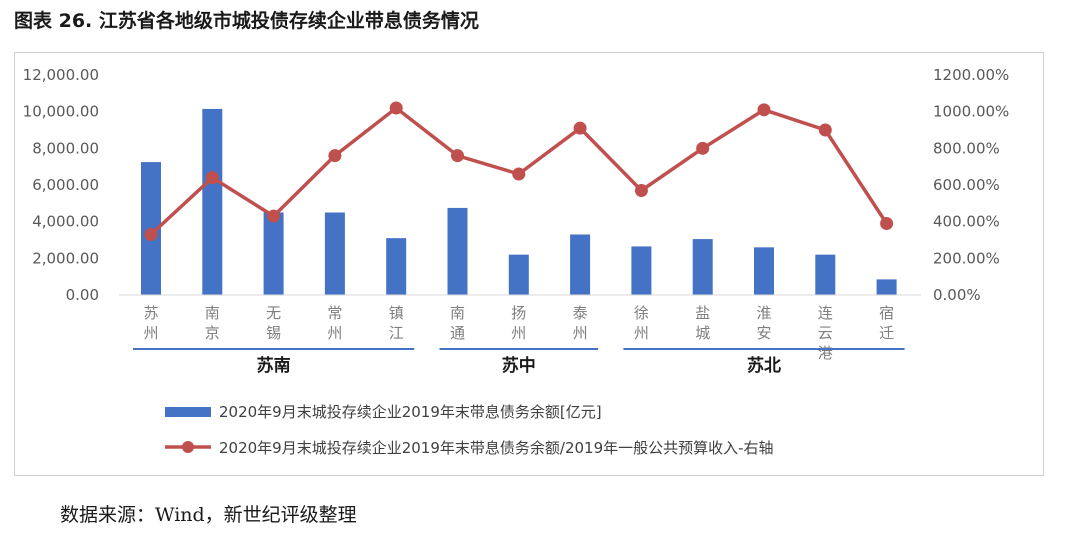  Describe the element at coordinates (966, 148) in the screenshot. I see `y-right-tick-label: 800.00%` at that location.